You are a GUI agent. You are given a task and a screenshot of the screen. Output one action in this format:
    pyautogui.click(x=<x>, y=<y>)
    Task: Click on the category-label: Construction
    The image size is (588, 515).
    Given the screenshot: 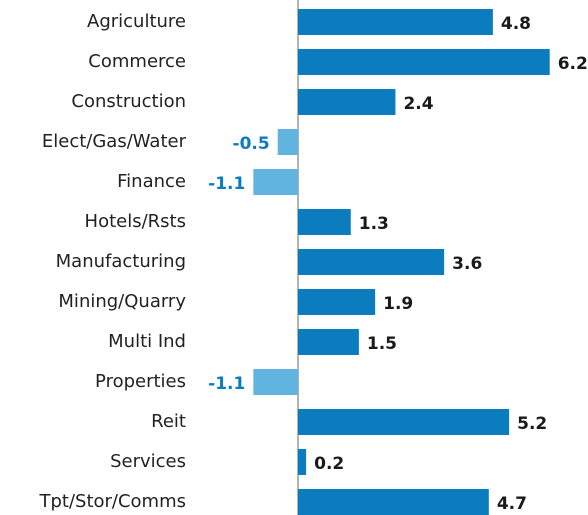 What is the action you would take?
    pyautogui.click(x=128, y=101)
    